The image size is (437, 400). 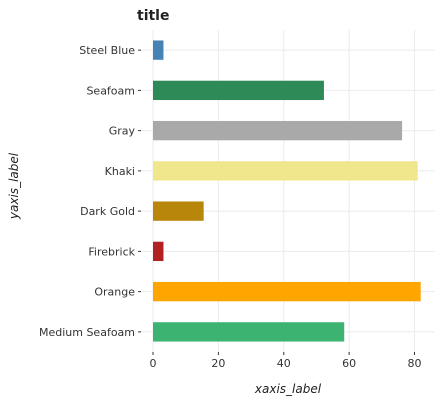 I want to click on y-tick-label: Gray, so click(x=122, y=131).